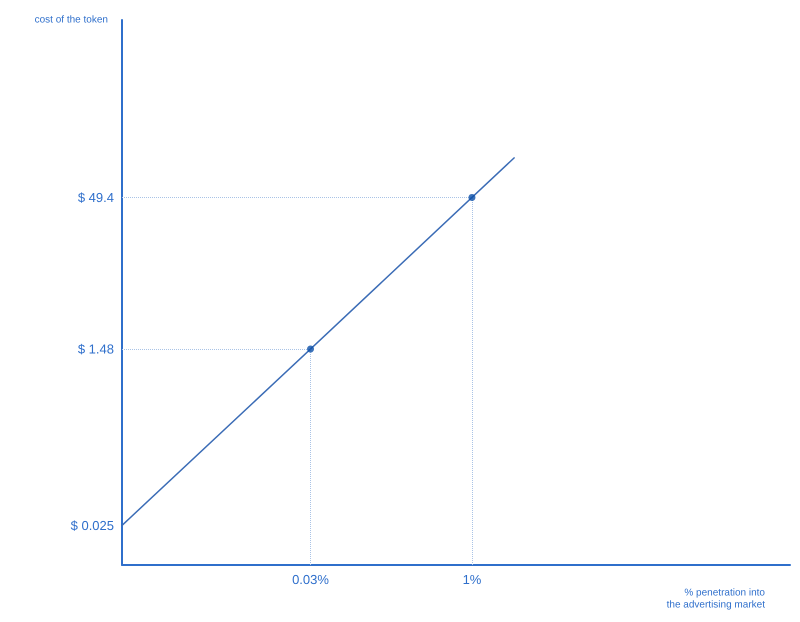 This screenshot has width=800, height=622. What do you see at coordinates (96, 349) in the screenshot?
I see `y-tick-label: $ 1.48` at bounding box center [96, 349].